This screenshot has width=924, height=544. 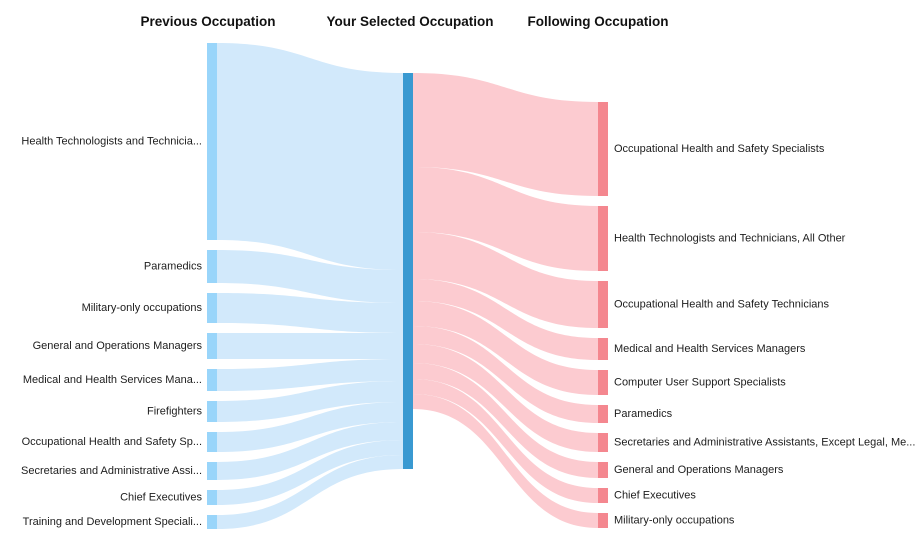 I want to click on node-previous-paramedics, so click(x=212, y=266).